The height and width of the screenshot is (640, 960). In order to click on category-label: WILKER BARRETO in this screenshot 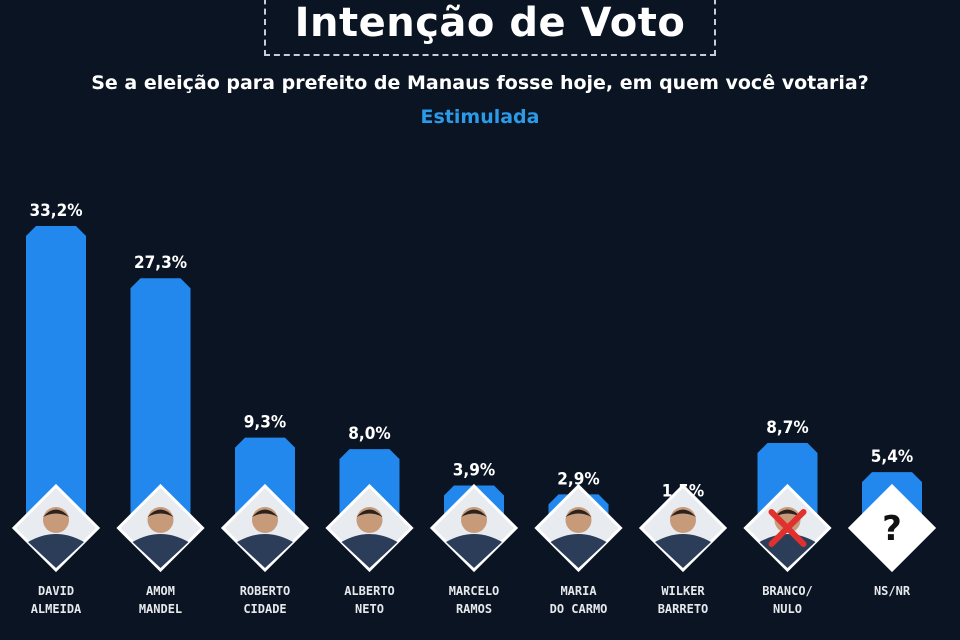, I will do `click(683, 600)`.